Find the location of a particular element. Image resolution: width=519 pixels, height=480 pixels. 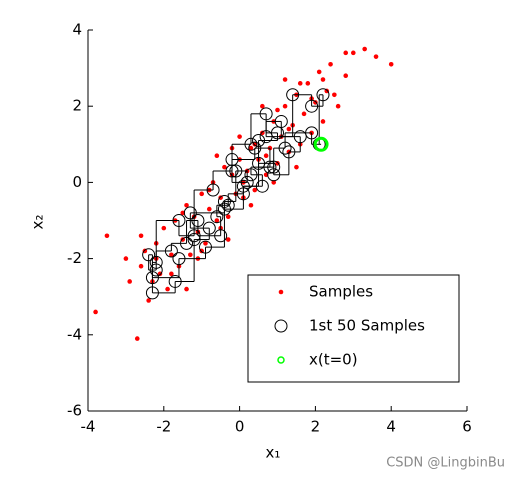

x-tick-label: 6 is located at coordinates (467, 427).